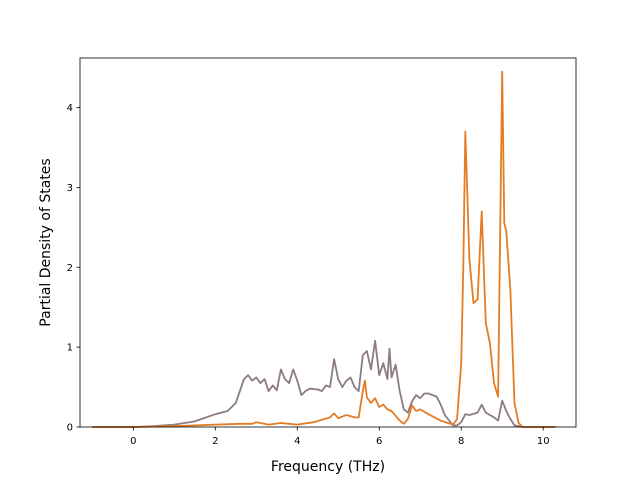 Image resolution: width=640 pixels, height=480 pixels. I want to click on y-axis-label: Partial Density of States, so click(46, 242).